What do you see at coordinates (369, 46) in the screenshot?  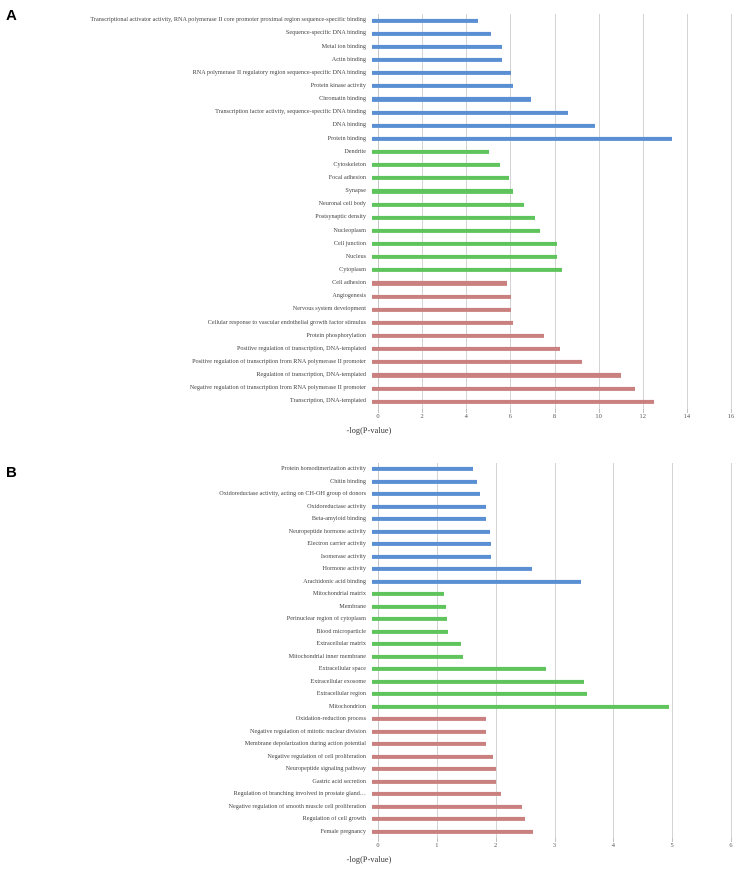 I see `table-row: Metal ion binding` at bounding box center [369, 46].